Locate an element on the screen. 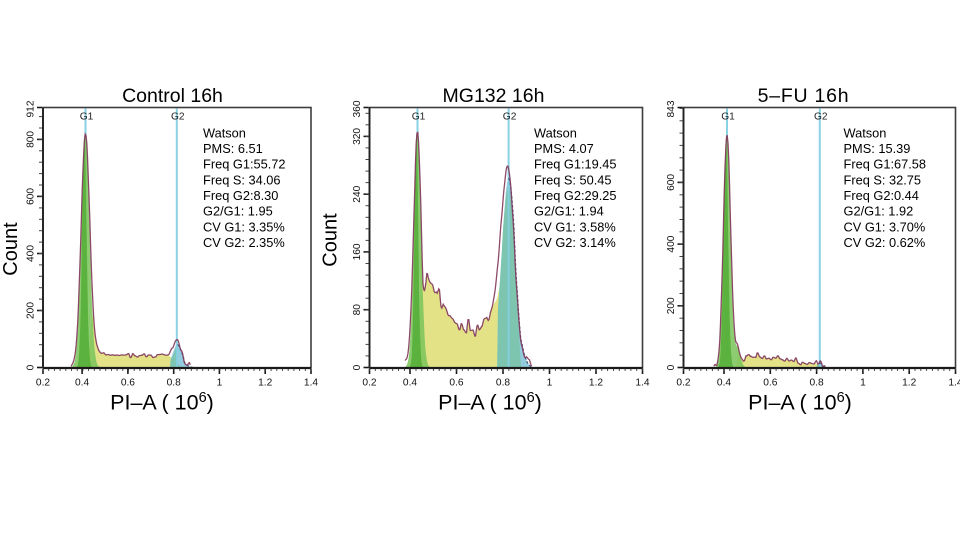 The height and width of the screenshot is (540, 960). svg-text: CV G2: 0.62% is located at coordinates (885, 242).